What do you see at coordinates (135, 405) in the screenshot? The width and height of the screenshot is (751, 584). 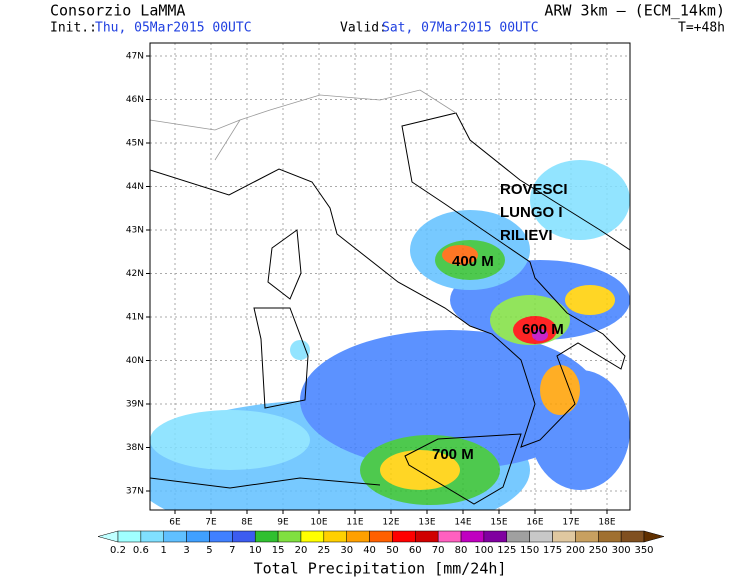 I see `lat-label: 39N` at bounding box center [135, 405].